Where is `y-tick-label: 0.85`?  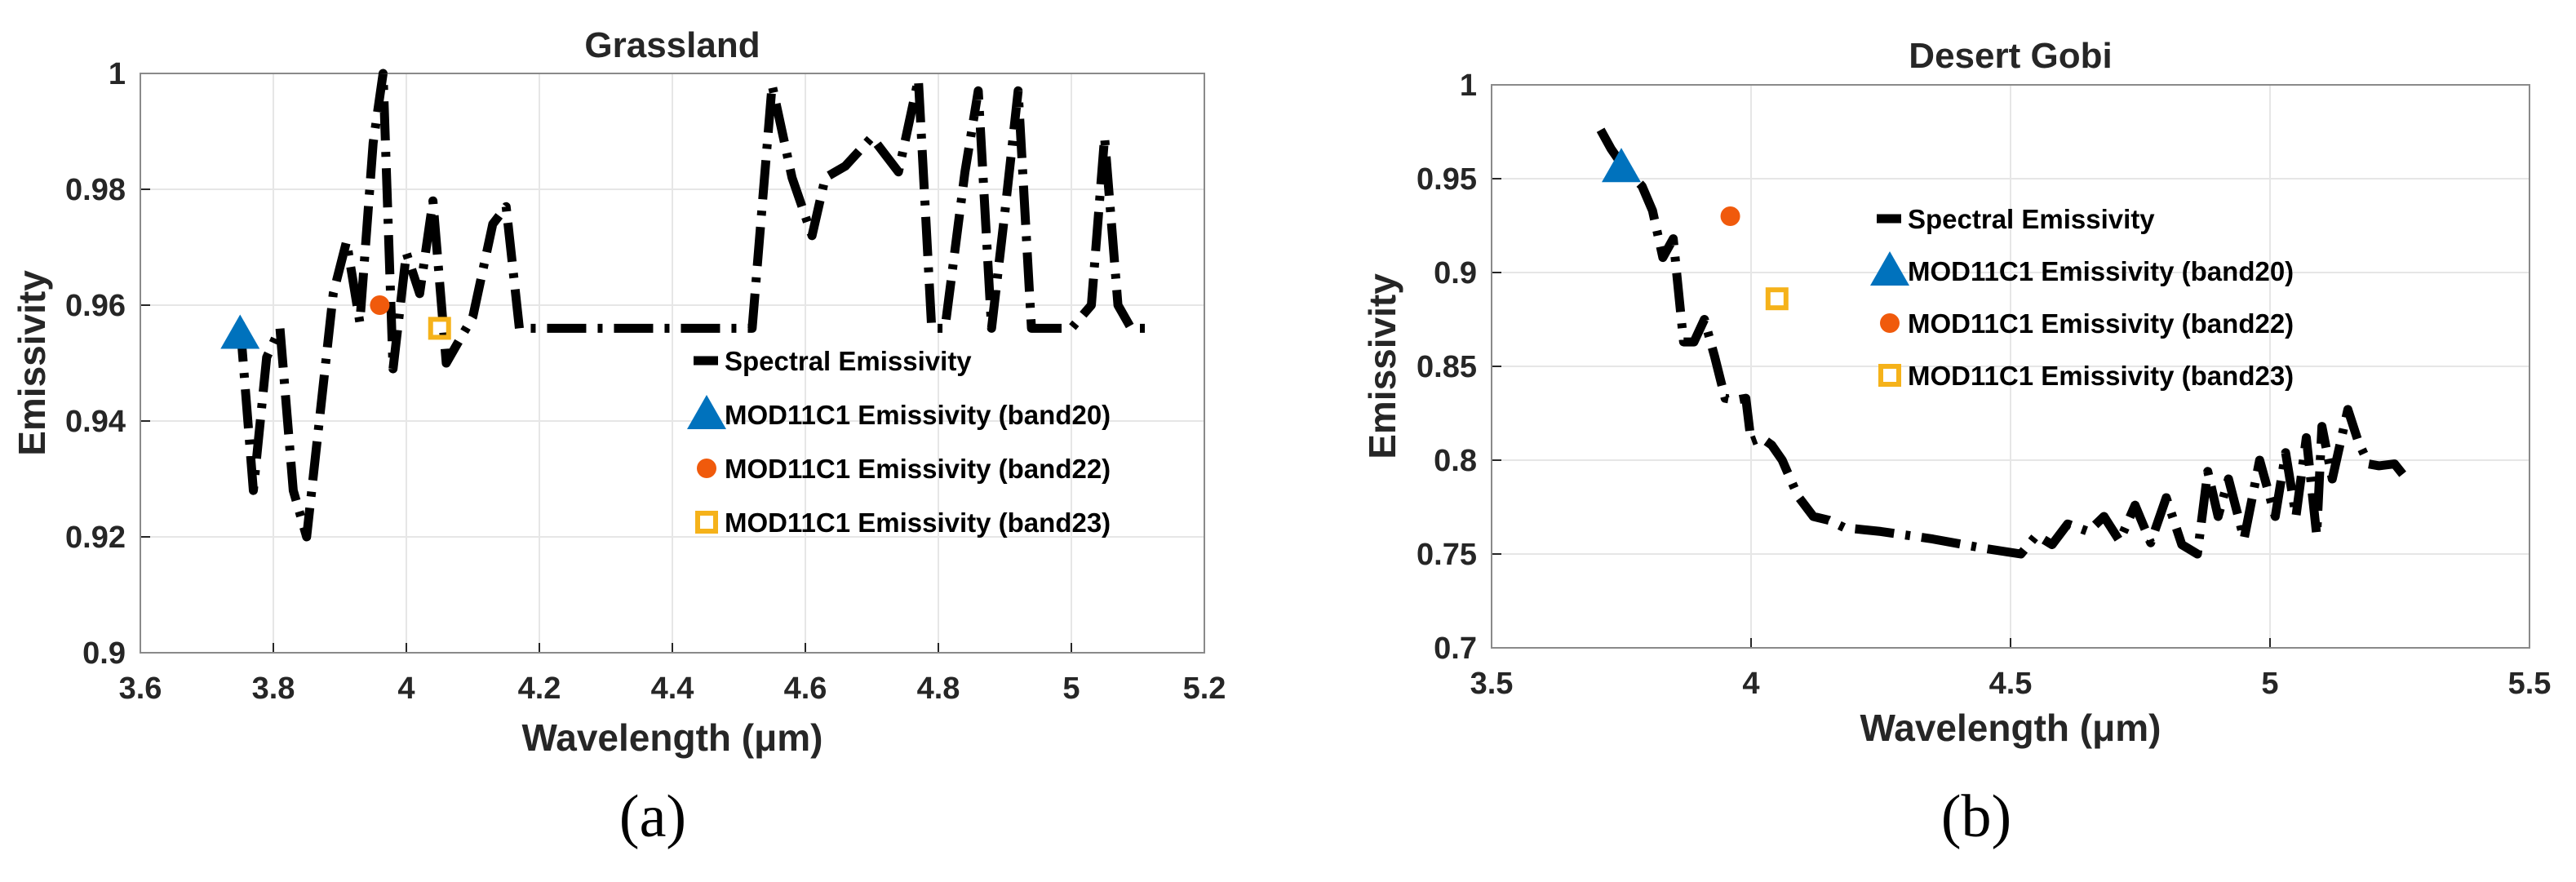
y-tick-label: 0.85 is located at coordinates (1447, 367).